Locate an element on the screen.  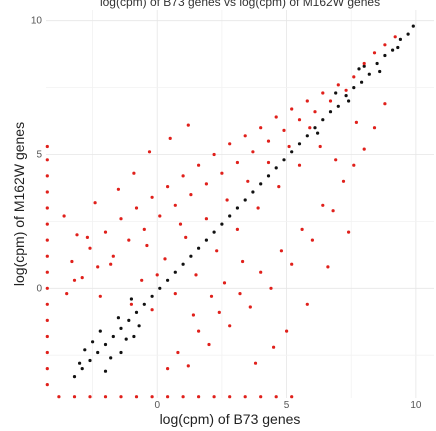
y-axis-label: log(cpm) of M162W genes is located at coordinates (19, 204).